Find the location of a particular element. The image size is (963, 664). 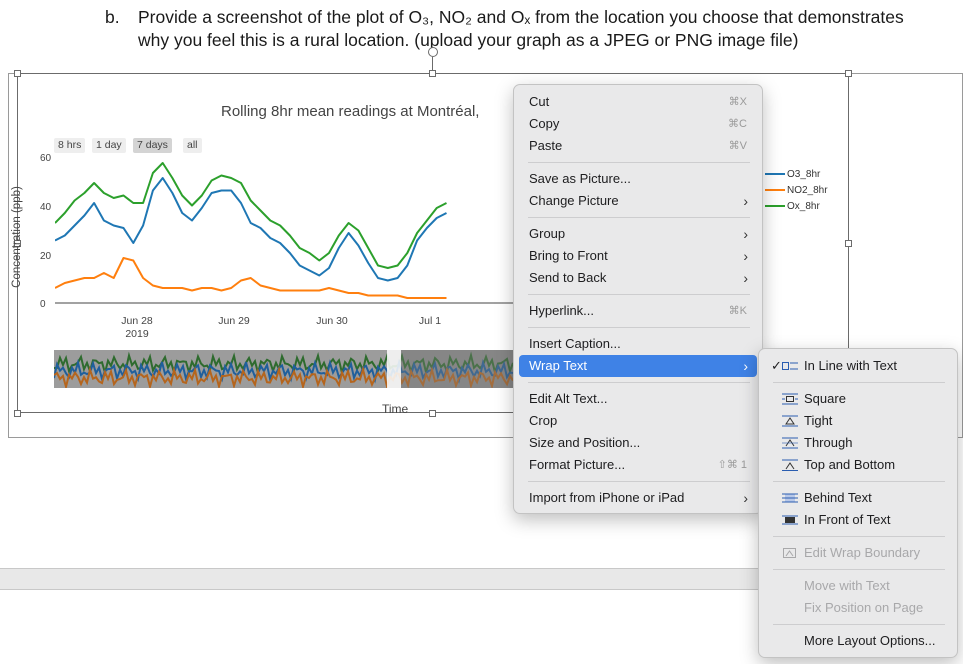

wrap-option-label: Top and Bottom is located at coordinates (850, 464).